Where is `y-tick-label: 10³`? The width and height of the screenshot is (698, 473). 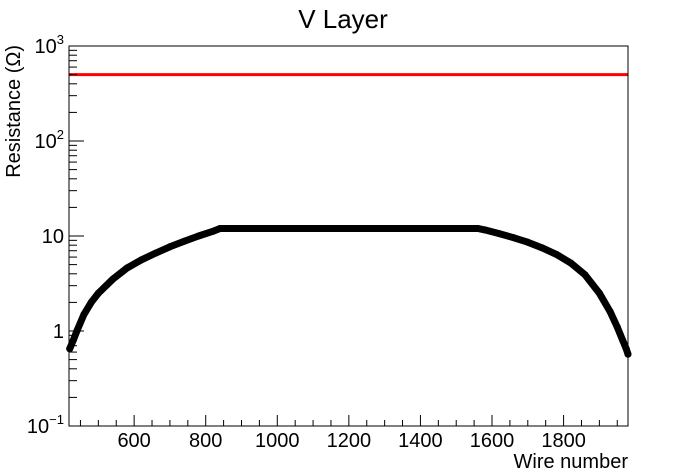 y-tick-label: 10³ is located at coordinates (49, 45).